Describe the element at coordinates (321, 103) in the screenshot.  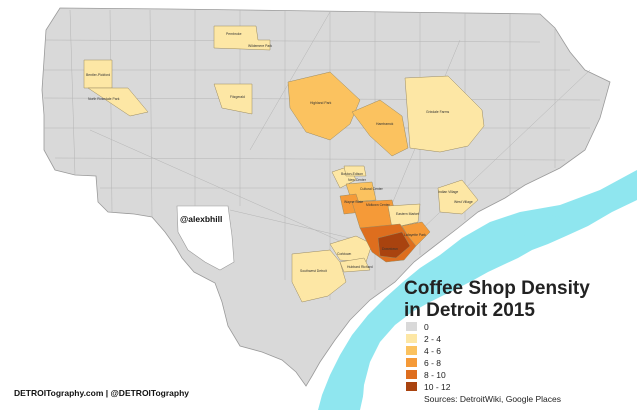
I see `nb-label: Highland Park` at that location.